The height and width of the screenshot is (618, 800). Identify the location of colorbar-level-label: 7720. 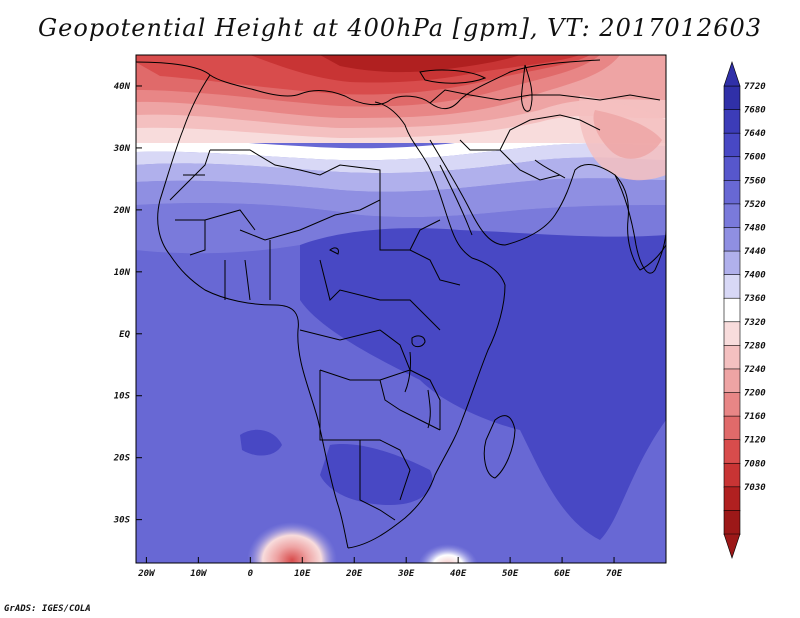
(755, 87).